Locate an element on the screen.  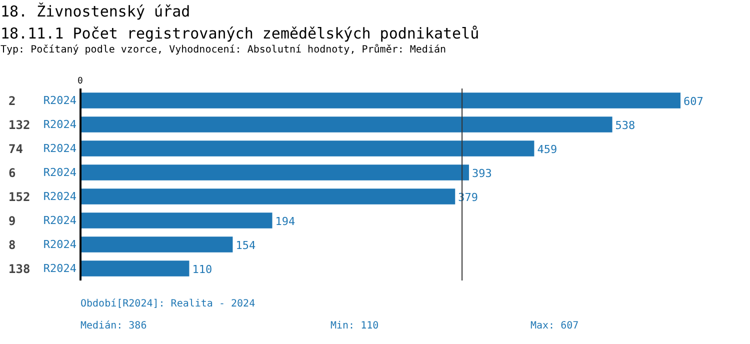
y-tick-label: 2 is located at coordinates (12, 101).